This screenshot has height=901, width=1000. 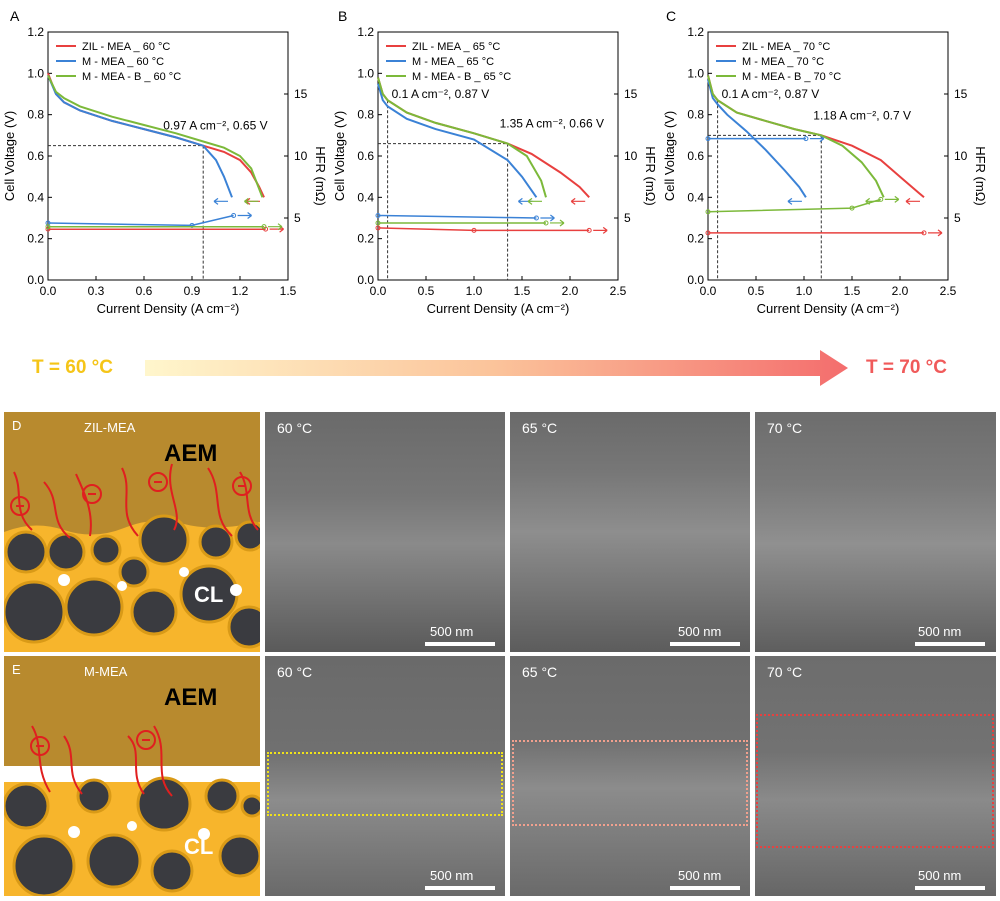 What do you see at coordinates (630, 783) in the screenshot?
I see `sem-e-65-highlight-box` at bounding box center [630, 783].